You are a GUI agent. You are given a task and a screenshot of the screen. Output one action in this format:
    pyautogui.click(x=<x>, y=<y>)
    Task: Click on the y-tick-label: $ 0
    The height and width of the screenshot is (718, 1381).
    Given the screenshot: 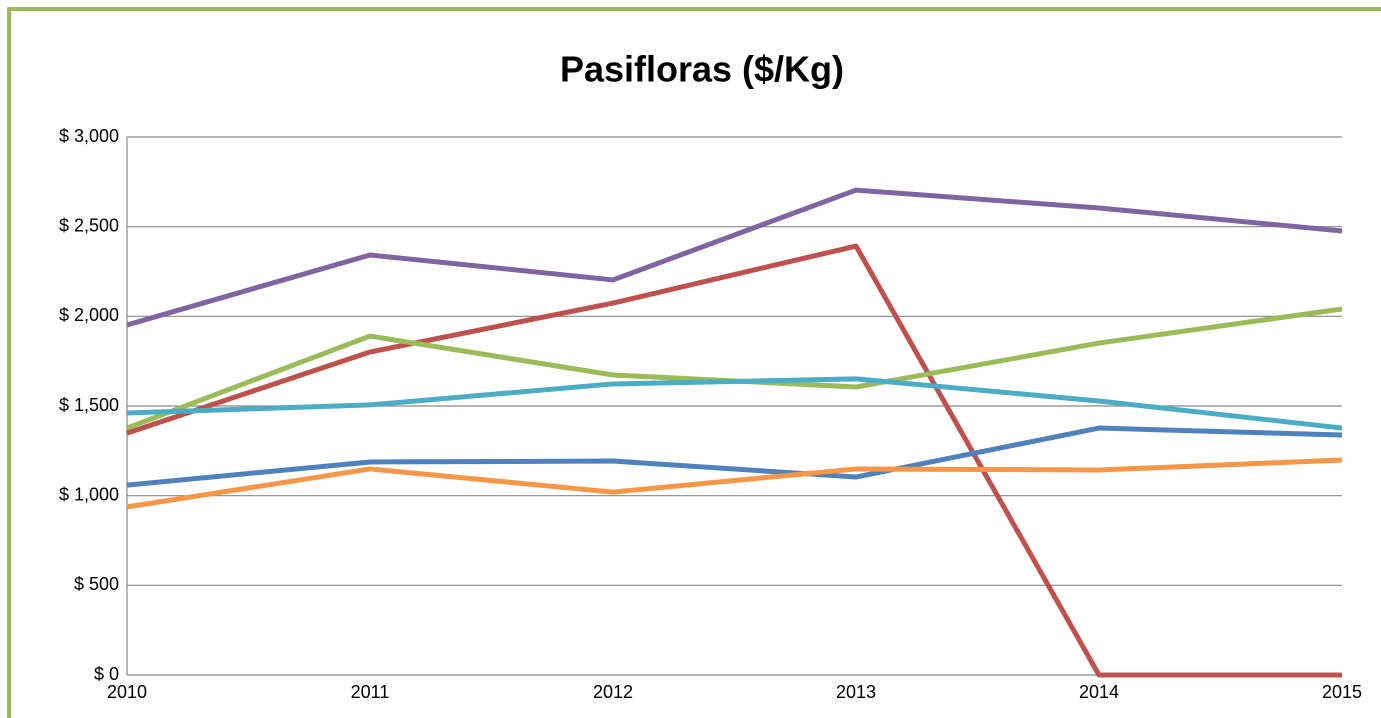 What is the action you would take?
    pyautogui.click(x=106, y=674)
    